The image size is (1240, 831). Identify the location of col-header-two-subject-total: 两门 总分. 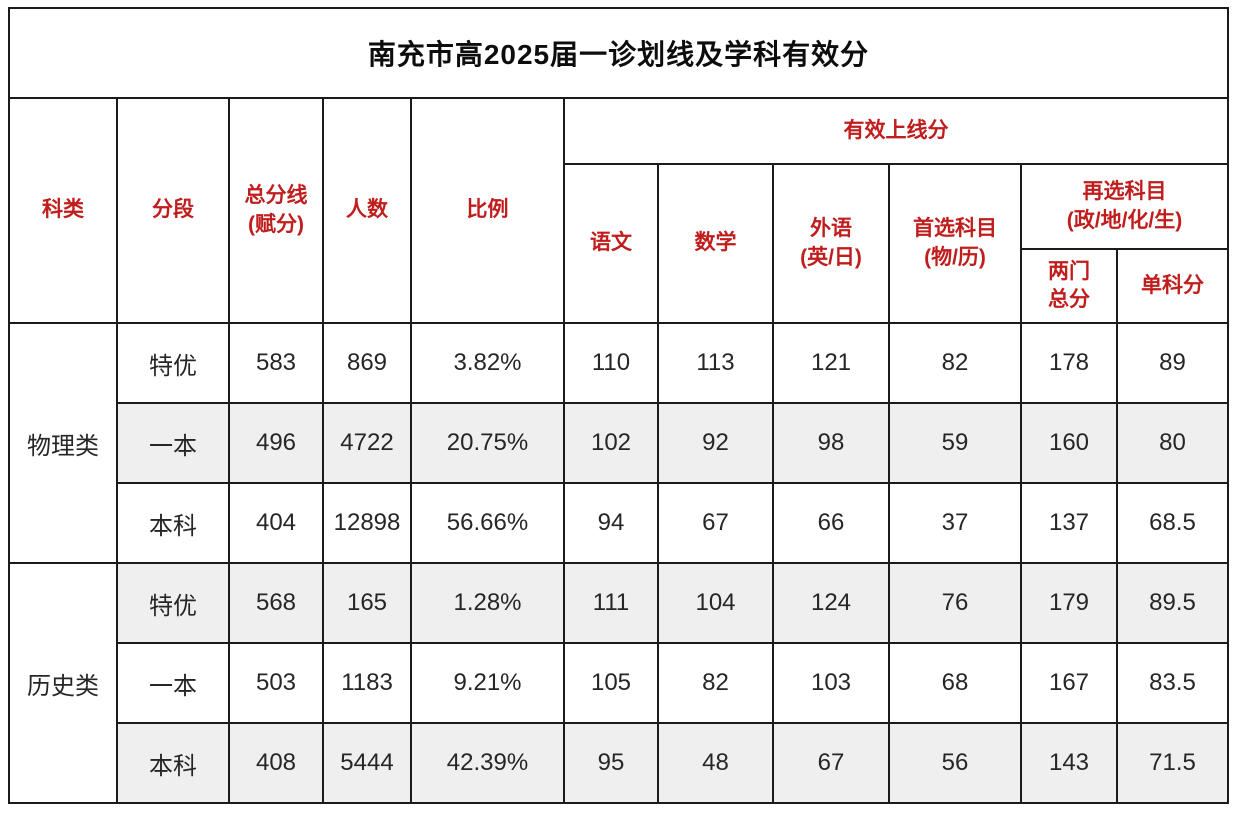
(1069, 286).